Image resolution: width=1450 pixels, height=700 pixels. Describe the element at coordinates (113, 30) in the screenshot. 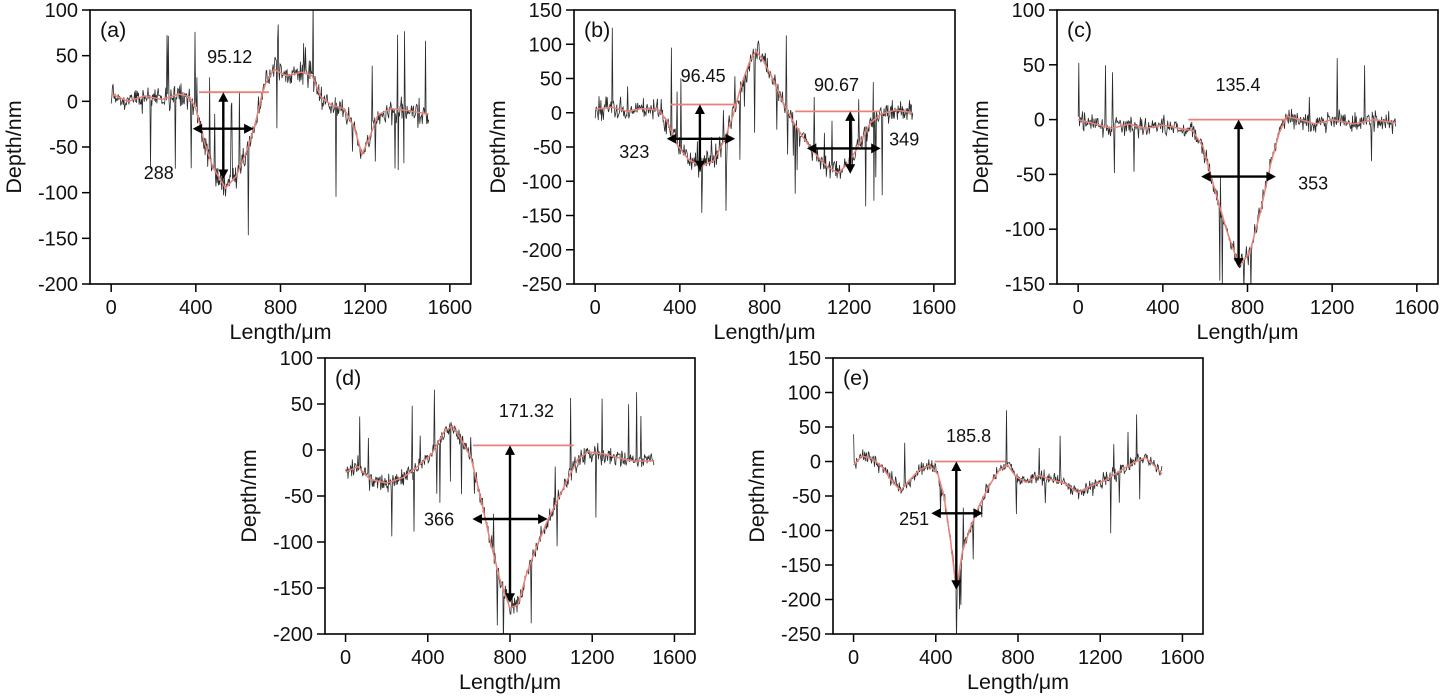

I see `svg-text: (a)` at that location.